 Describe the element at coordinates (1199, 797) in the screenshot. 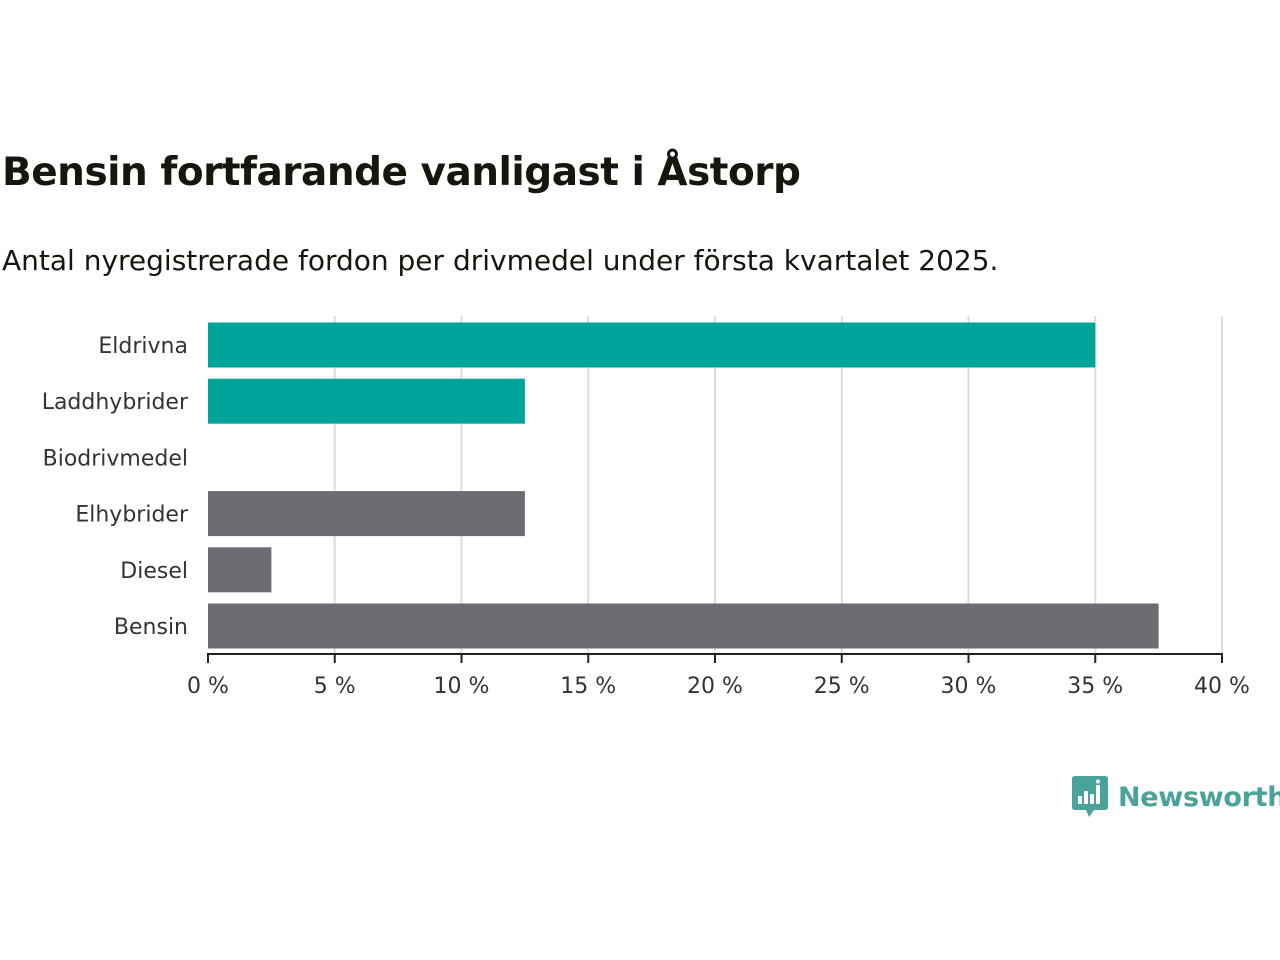

I see `brand-name: Newsworthy` at that location.